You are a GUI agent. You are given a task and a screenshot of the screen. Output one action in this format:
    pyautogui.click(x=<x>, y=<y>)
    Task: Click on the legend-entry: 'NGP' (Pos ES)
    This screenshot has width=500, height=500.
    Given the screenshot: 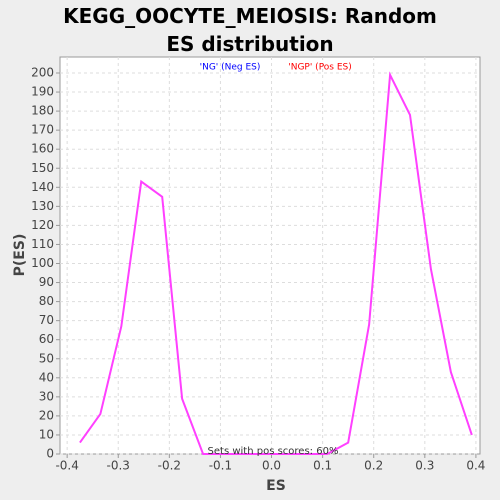 What is the action you would take?
    pyautogui.click(x=320, y=68)
    